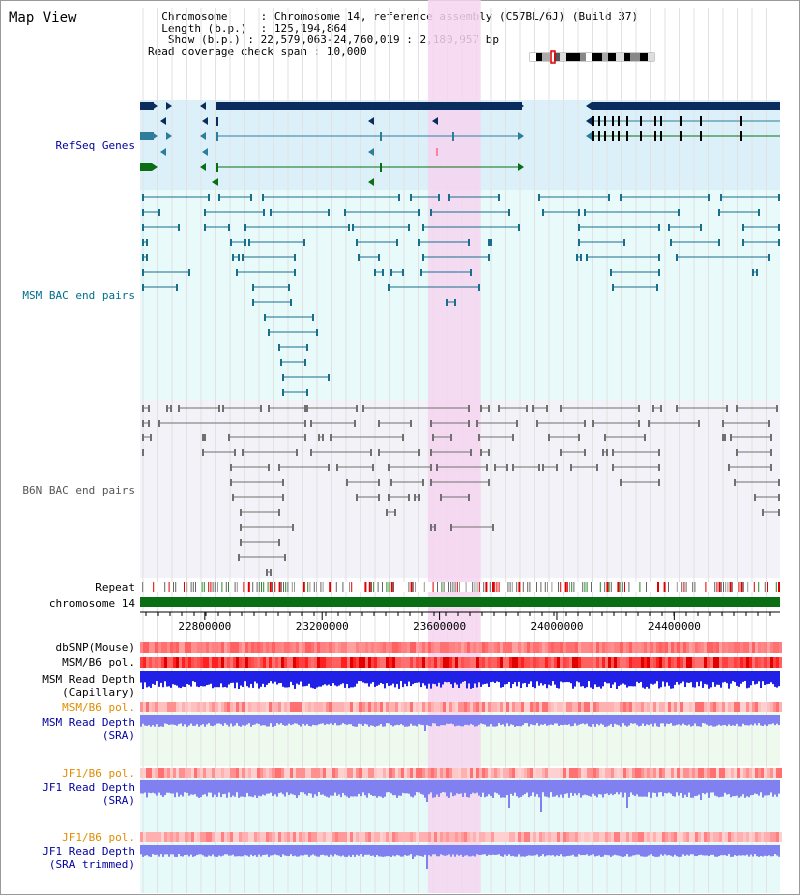  What do you see at coordinates (78, 490) in the screenshot?
I see `b6n-bac-label: B6N BAC end pairs` at bounding box center [78, 490].